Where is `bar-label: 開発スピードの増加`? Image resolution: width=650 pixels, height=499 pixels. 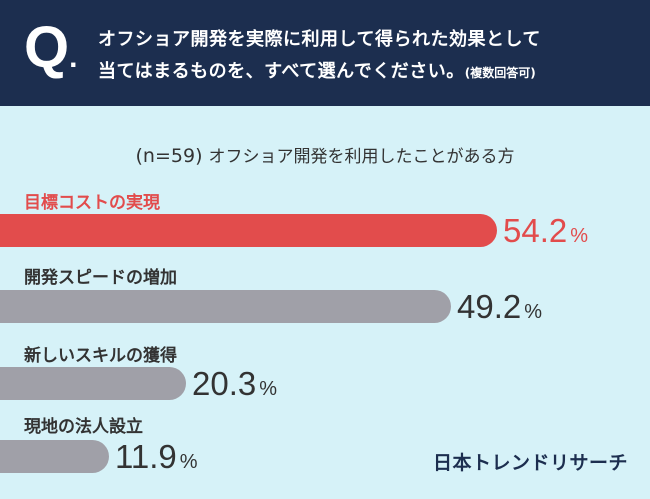
bar-label: 開発スピードの増加 is located at coordinates (100, 278).